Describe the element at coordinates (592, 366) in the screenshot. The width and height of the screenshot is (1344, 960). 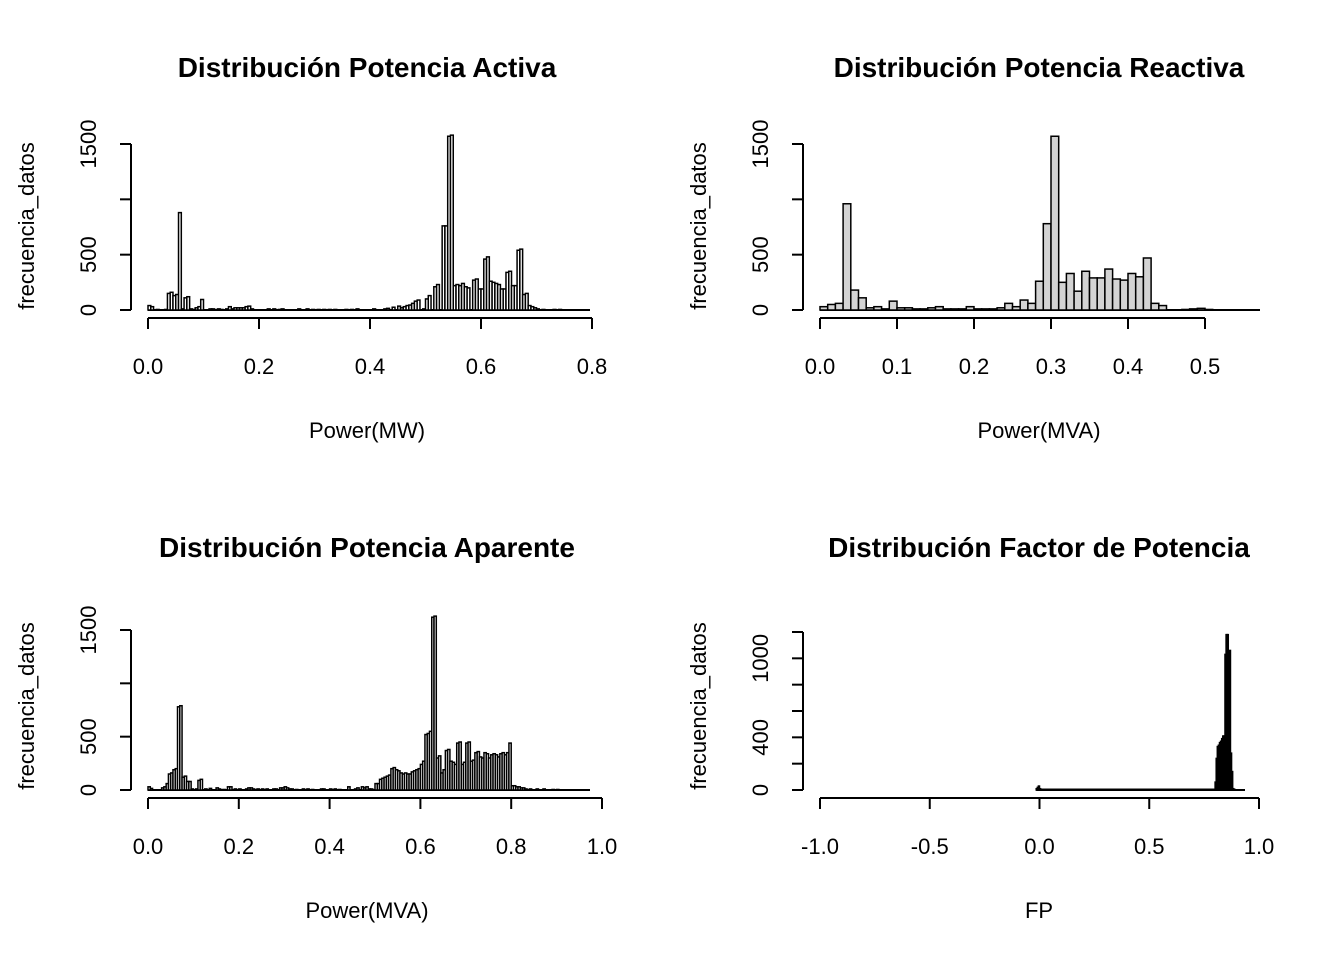
I see `x-tick-label: 0.8` at that location.